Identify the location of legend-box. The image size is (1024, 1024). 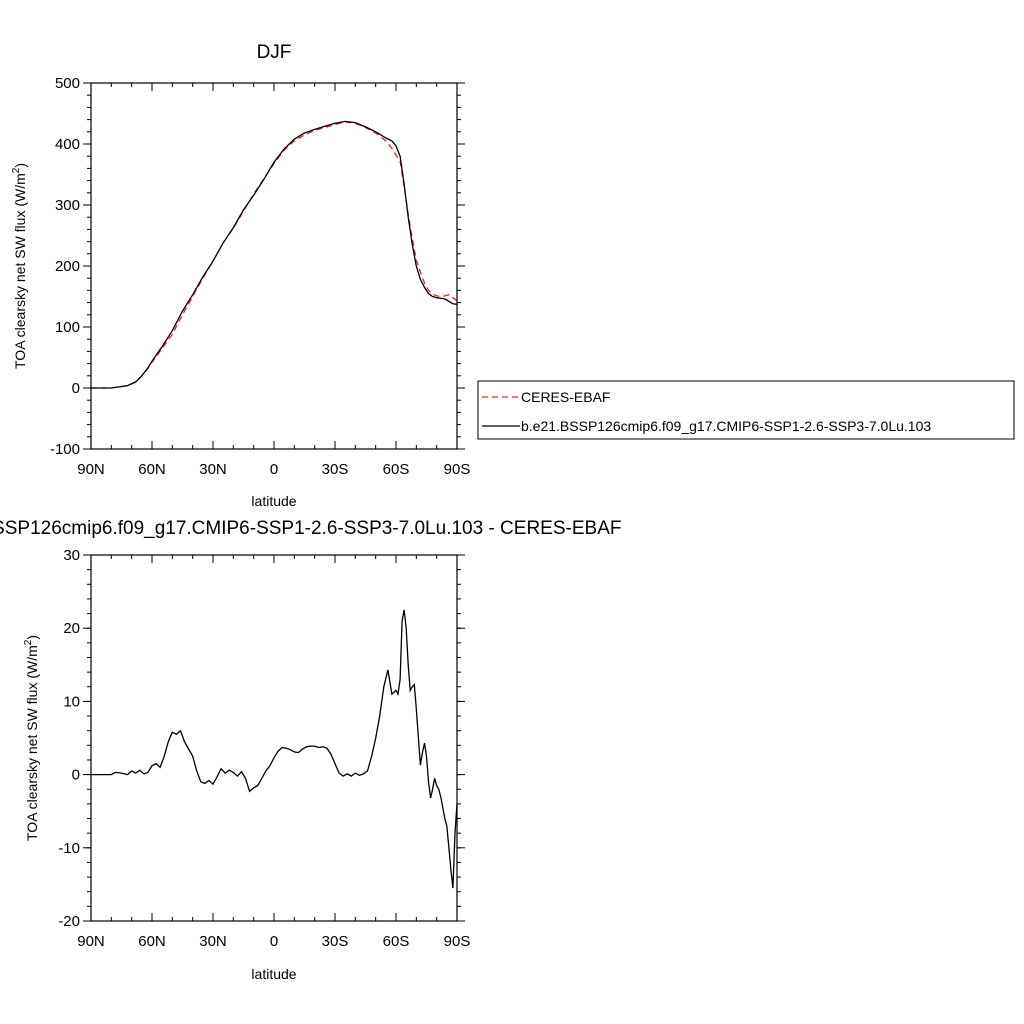
(746, 410).